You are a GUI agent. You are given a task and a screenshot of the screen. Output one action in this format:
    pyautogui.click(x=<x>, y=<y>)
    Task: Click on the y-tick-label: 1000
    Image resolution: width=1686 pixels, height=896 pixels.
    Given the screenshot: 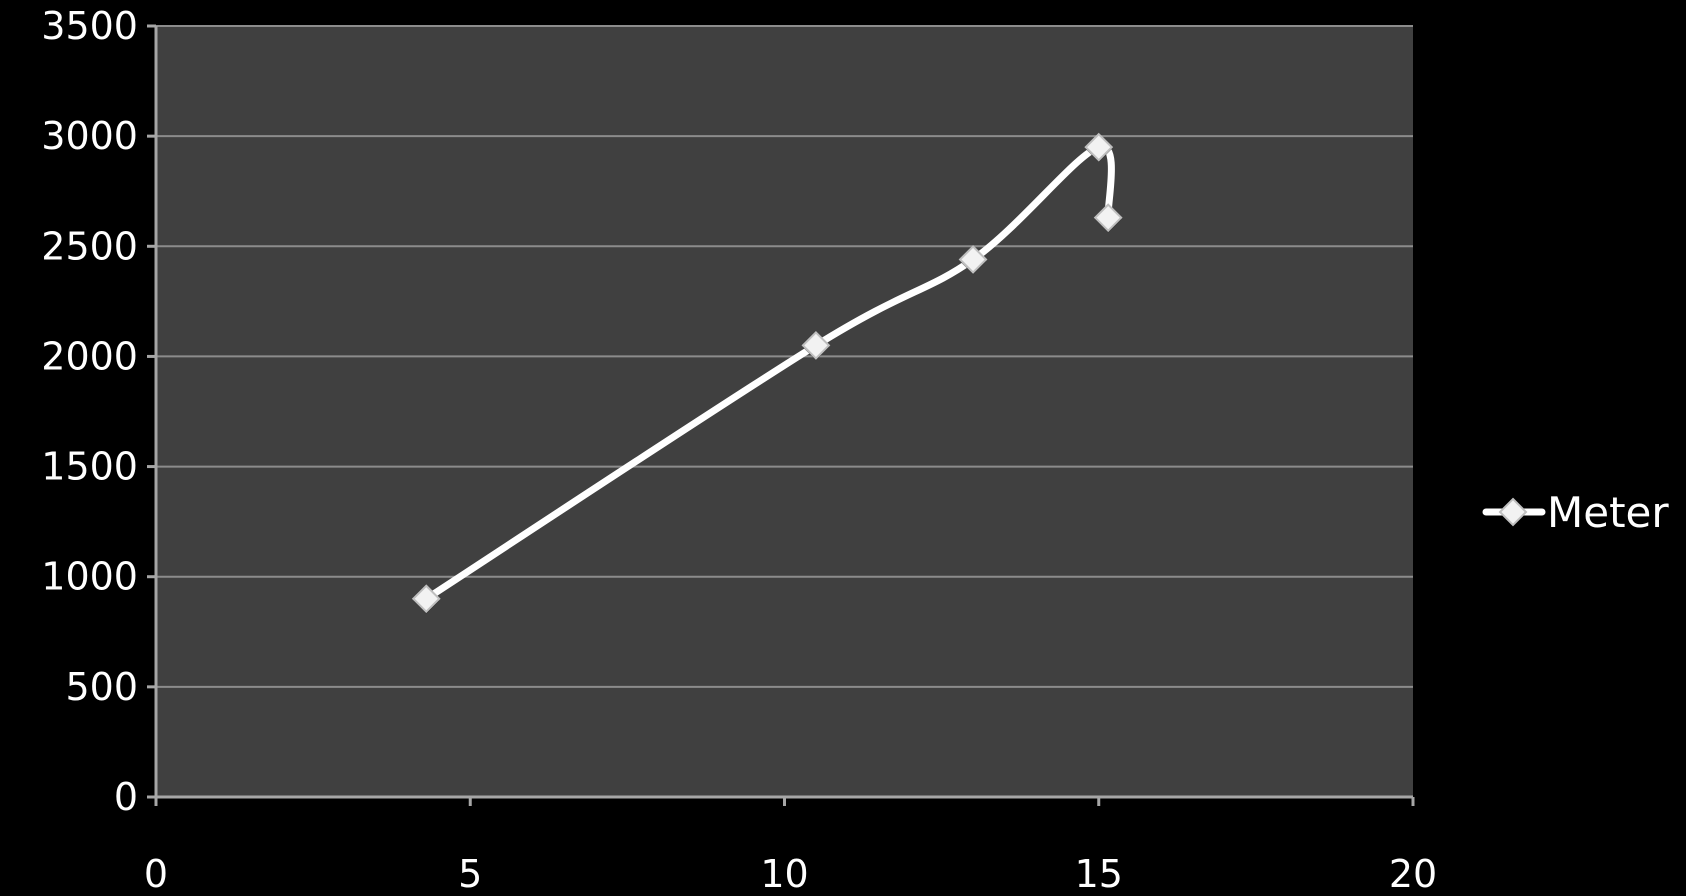 What is the action you would take?
    pyautogui.click(x=89, y=577)
    